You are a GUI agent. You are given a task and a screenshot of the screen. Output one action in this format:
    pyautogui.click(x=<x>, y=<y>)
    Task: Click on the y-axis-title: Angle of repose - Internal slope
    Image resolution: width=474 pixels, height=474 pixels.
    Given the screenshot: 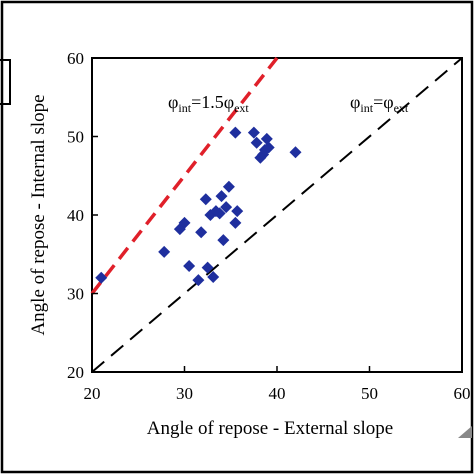 What is the action you would take?
    pyautogui.click(x=38, y=214)
    